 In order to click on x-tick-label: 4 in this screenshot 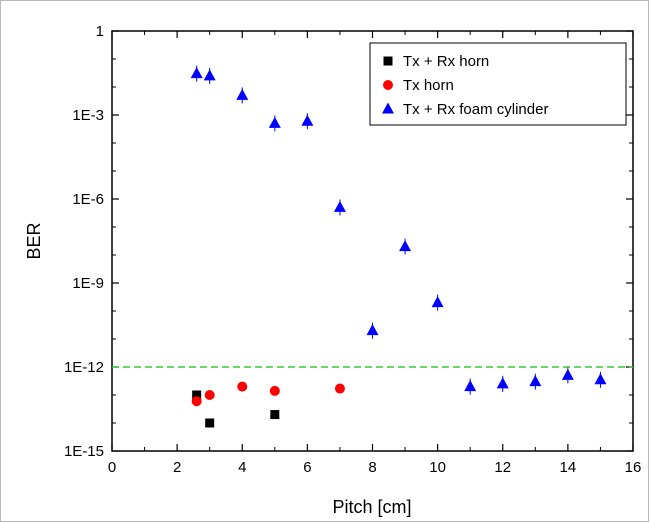, I will do `click(242, 467)`.